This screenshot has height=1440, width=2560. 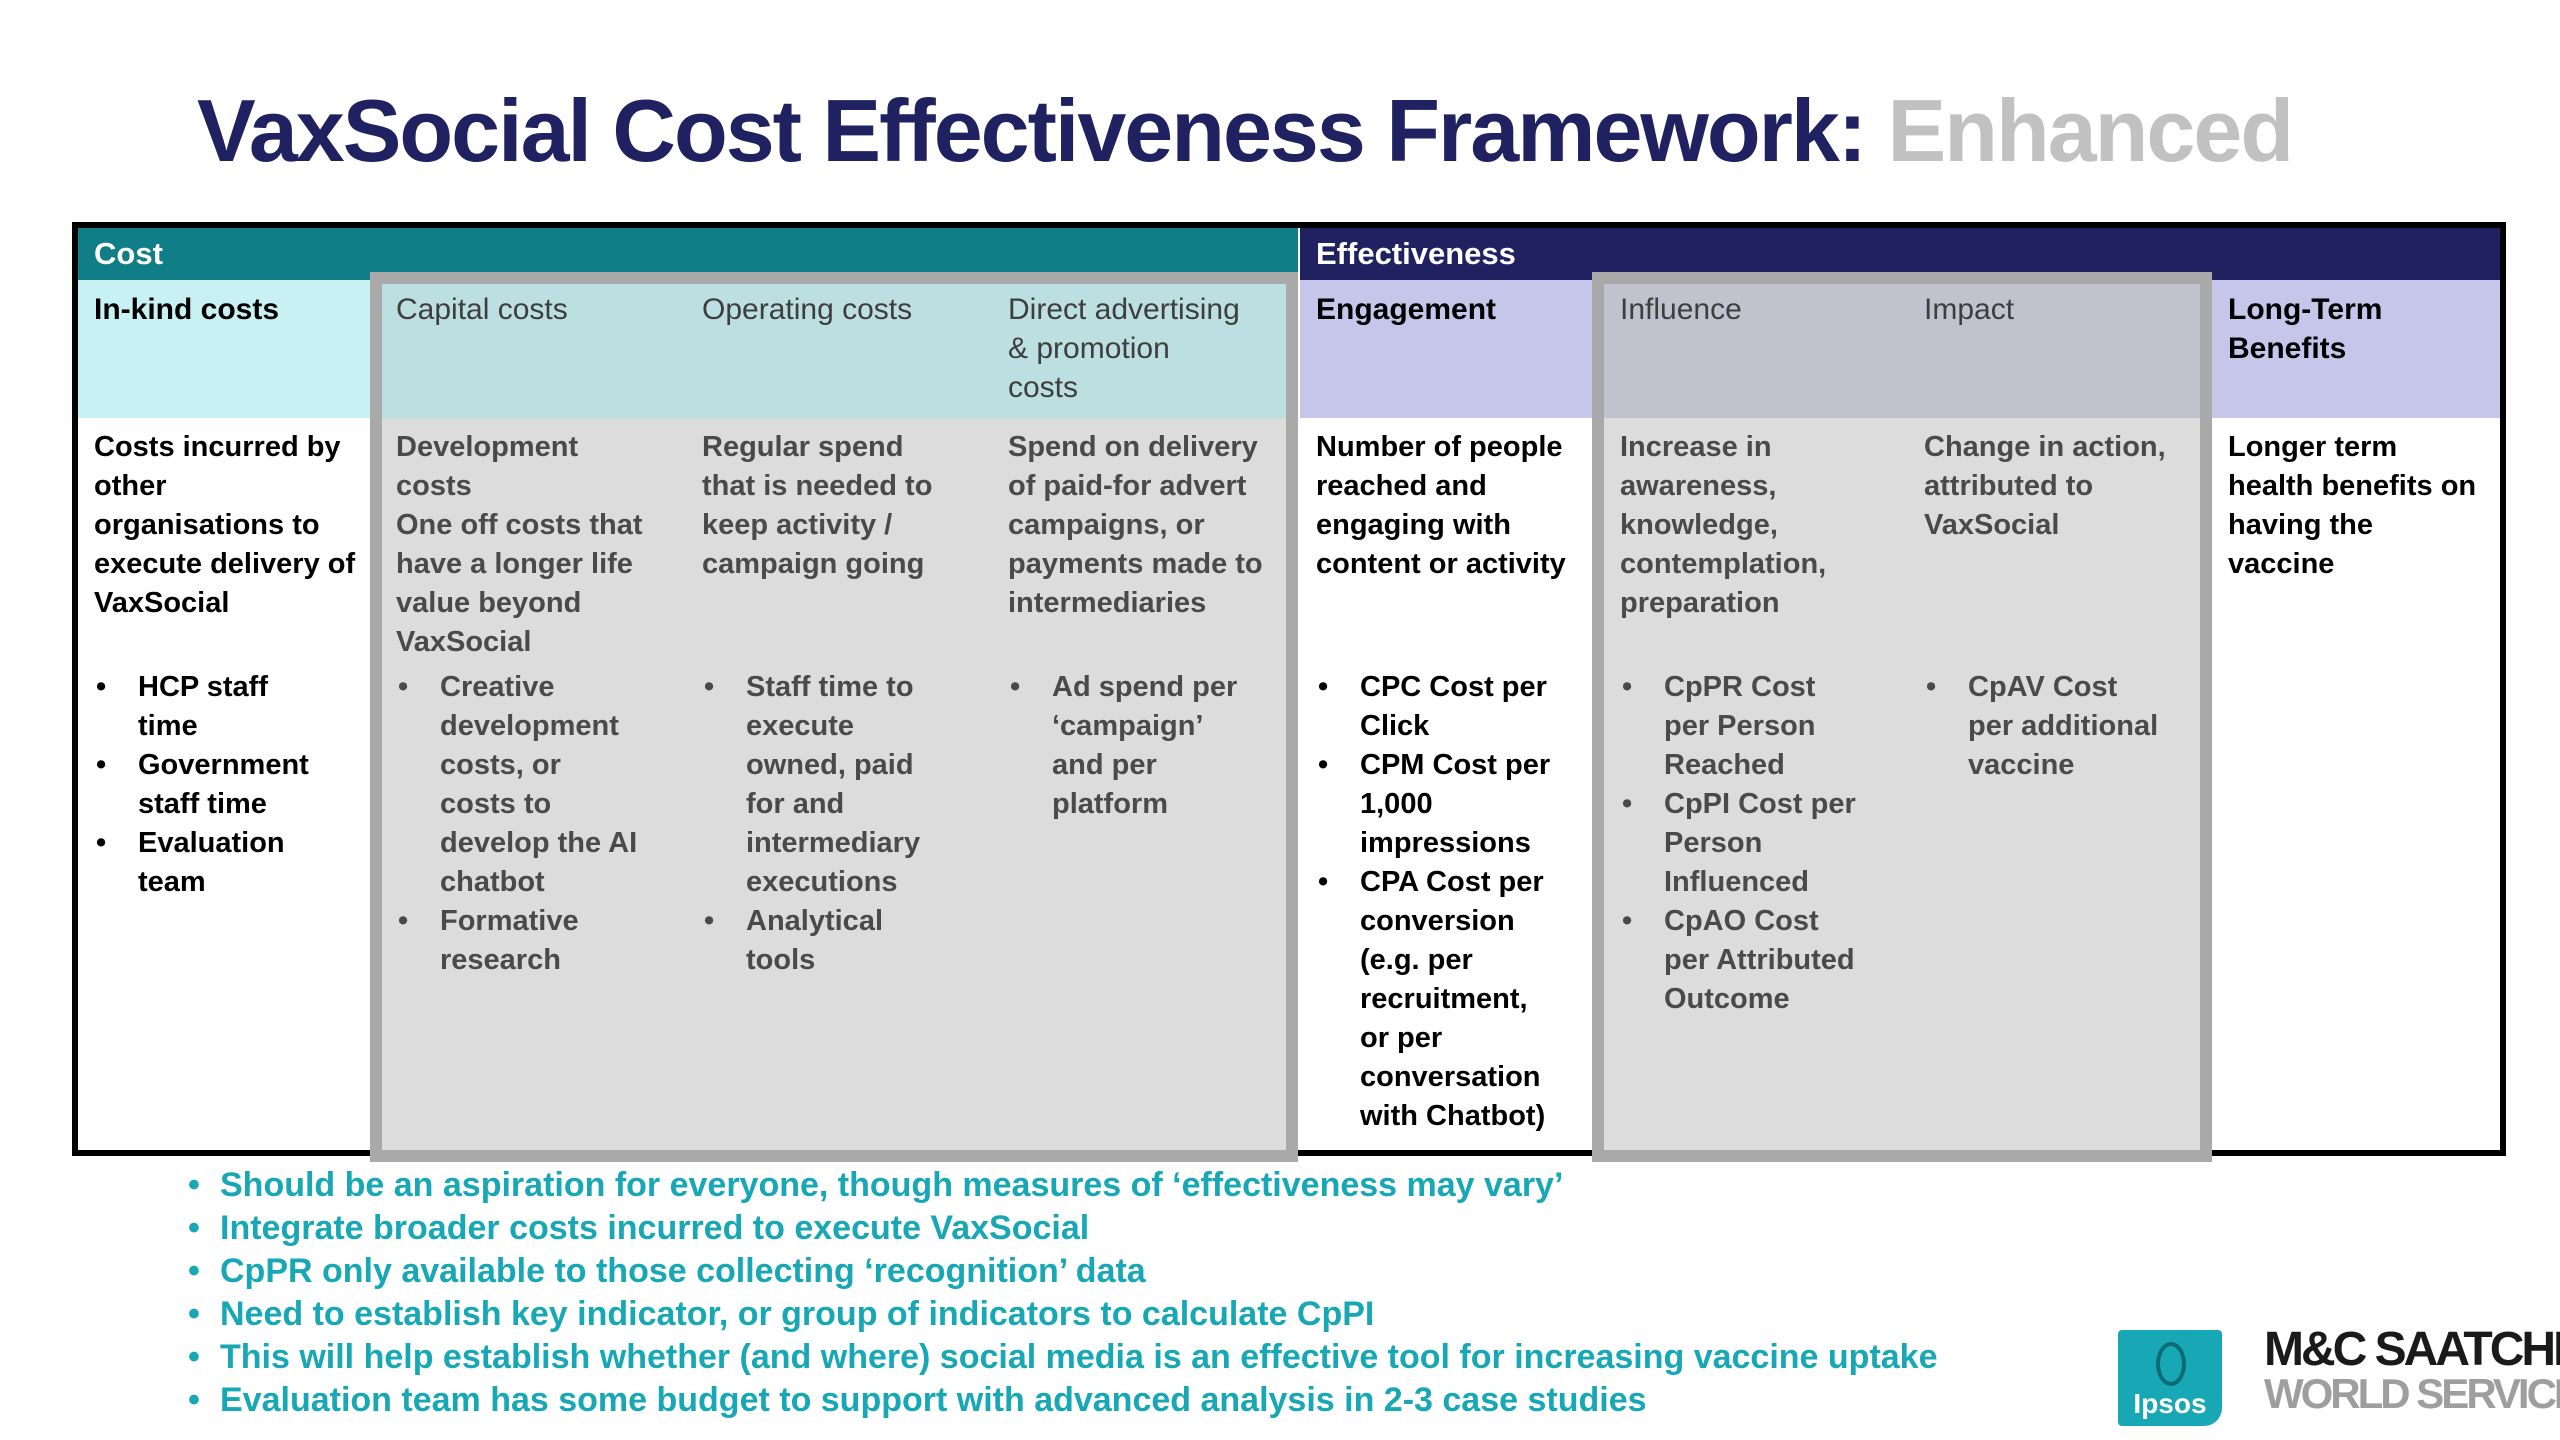 I want to click on definition-line: engaging with, so click(x=1413, y=525).